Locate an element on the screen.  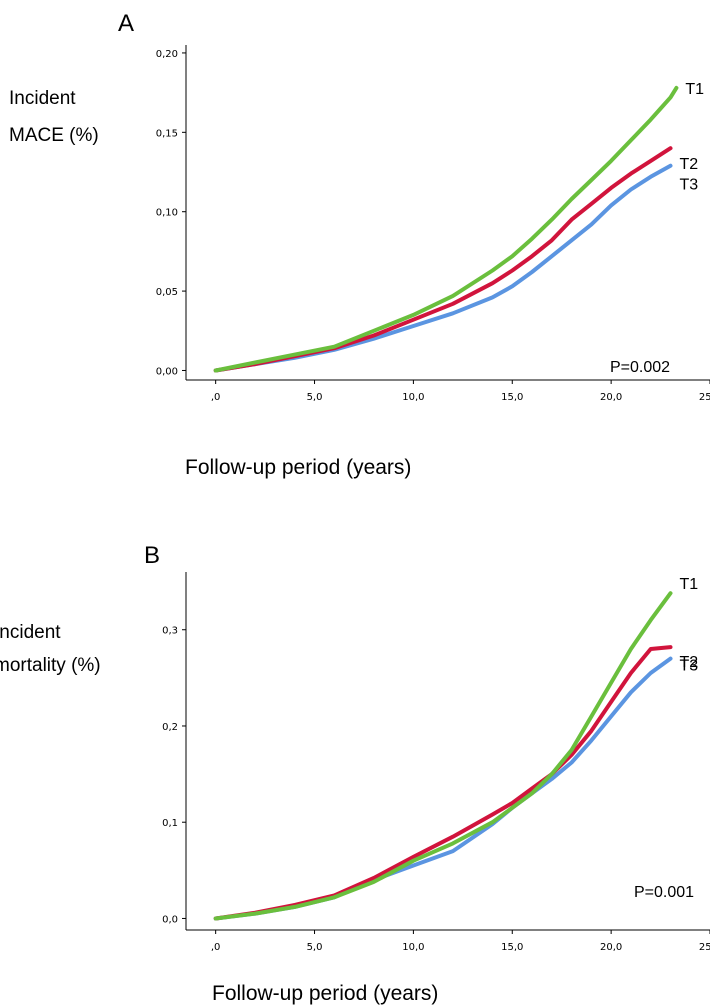
panel-a-ylabel-line1: Incident is located at coordinates (42, 98).